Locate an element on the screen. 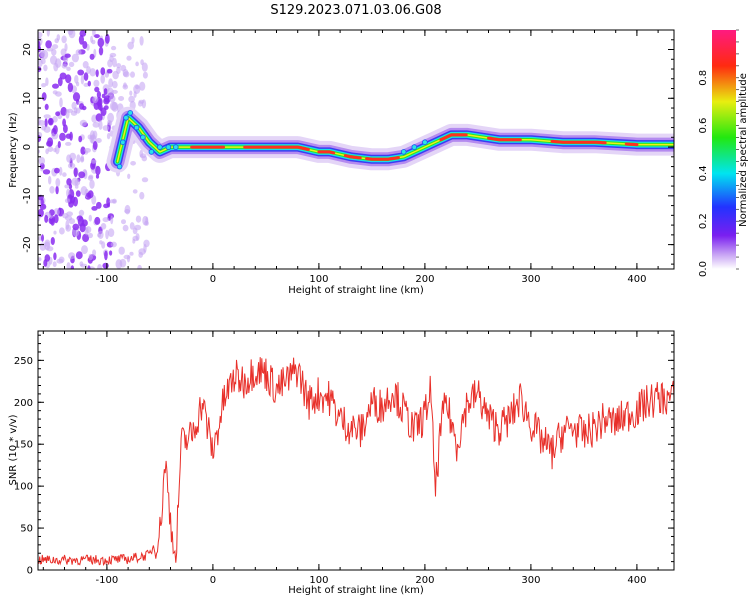  colorbar-tick-label: 0.0 is located at coordinates (703, 269).